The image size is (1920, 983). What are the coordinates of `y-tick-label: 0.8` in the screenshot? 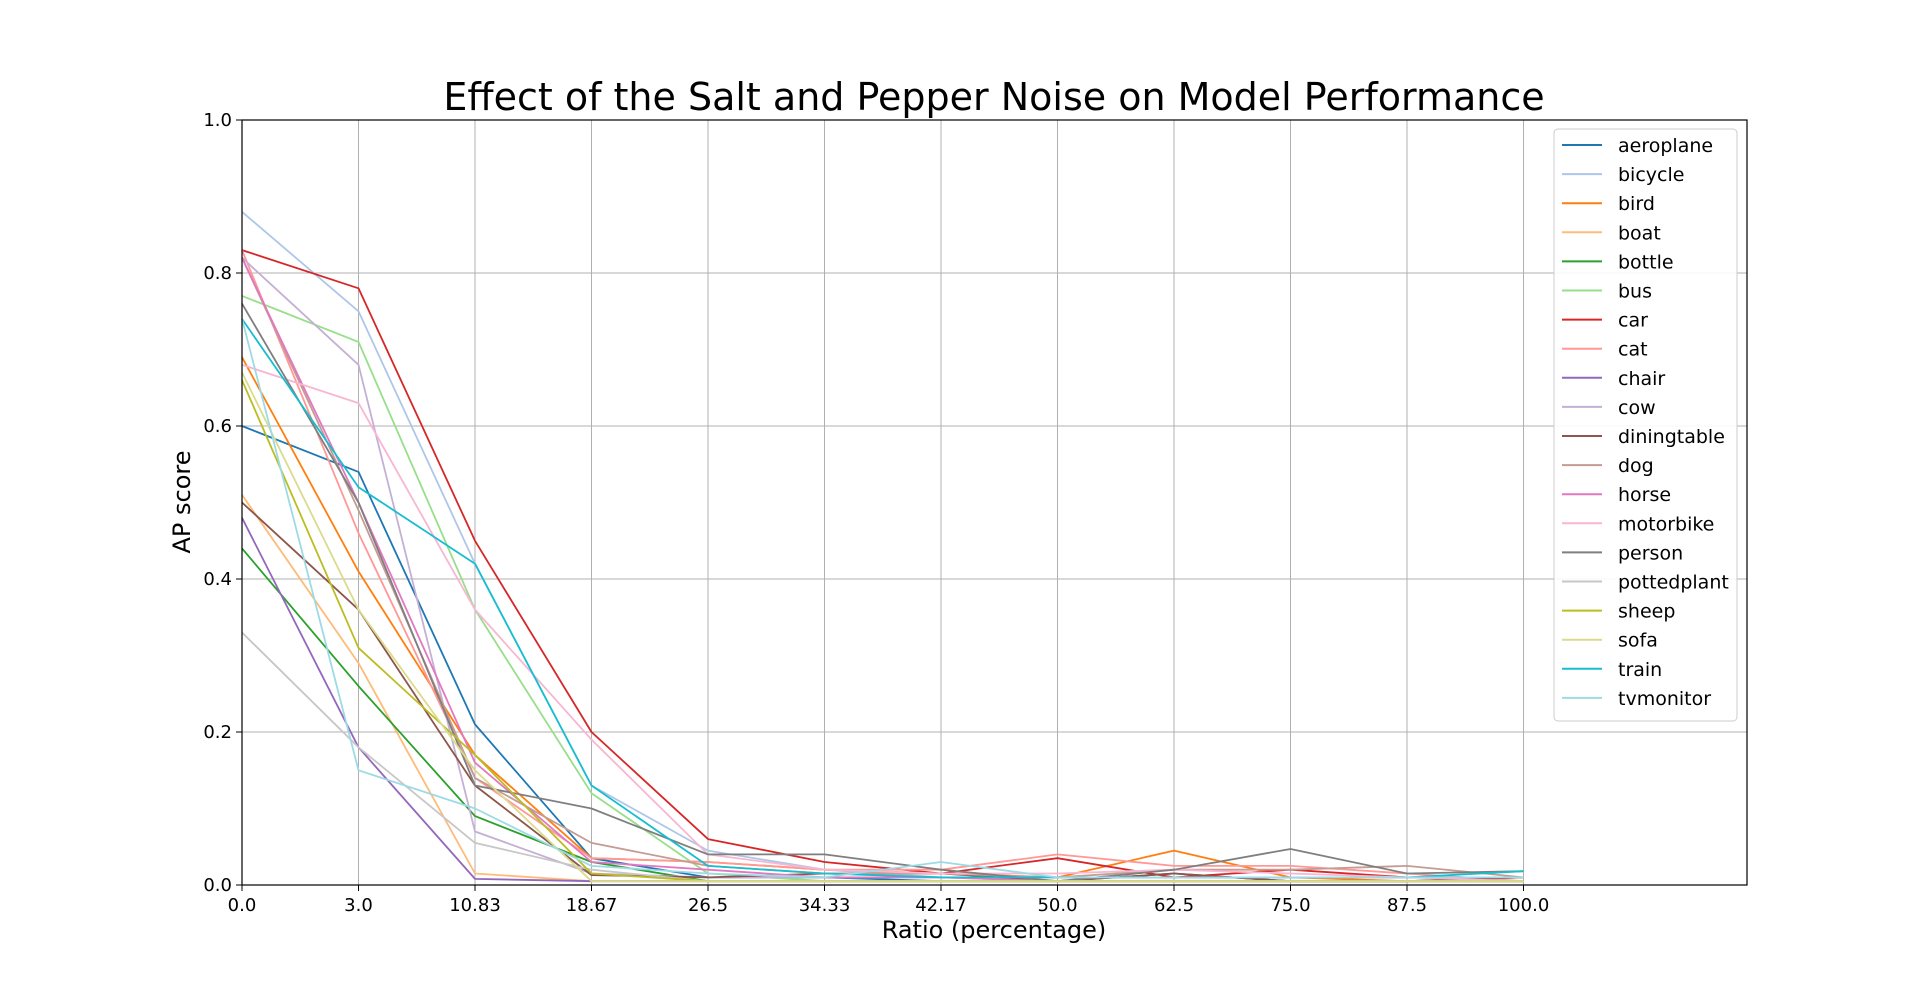 It's located at (217, 273).